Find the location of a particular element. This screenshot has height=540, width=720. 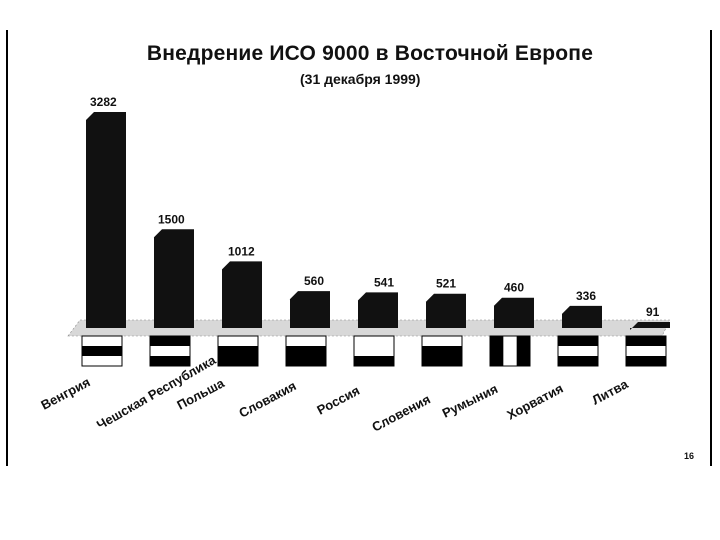

category-label: Хорватия is located at coordinates (534, 402).